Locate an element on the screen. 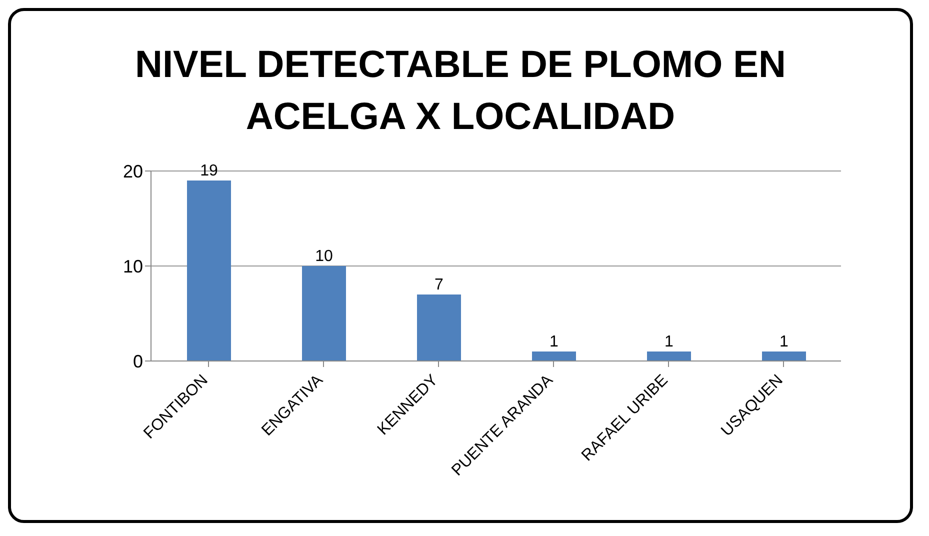  chart-title: NIVEL DETECTABLE DE PLOMO EN ACELGA X LOCALIDAD is located at coordinates (460, 91).